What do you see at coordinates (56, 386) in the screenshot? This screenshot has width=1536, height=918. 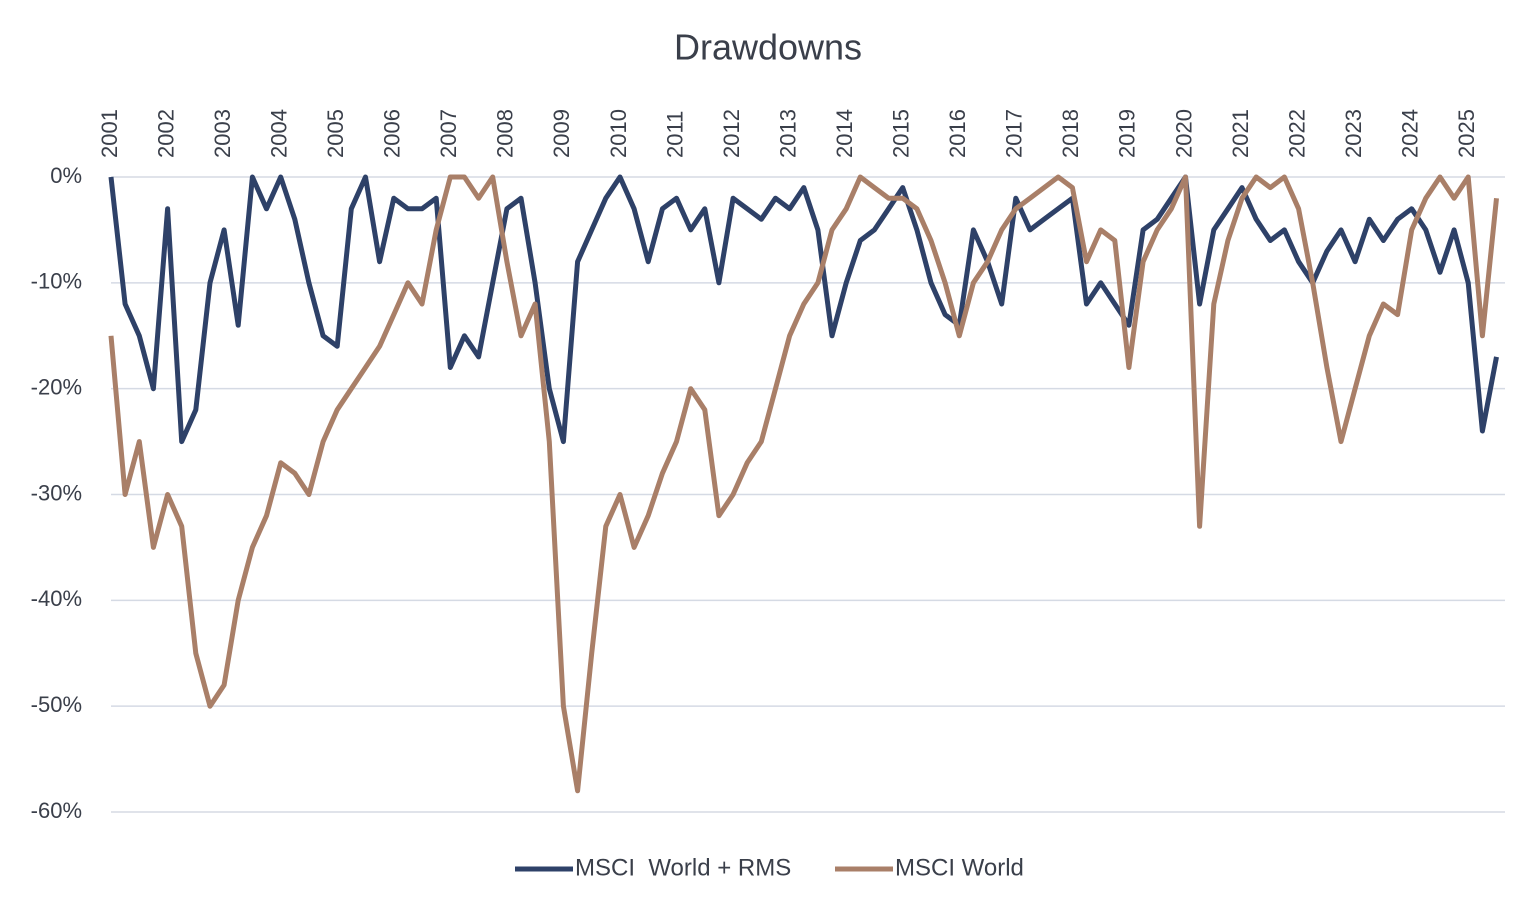 I see `y-tick-label: -20%` at bounding box center [56, 386].